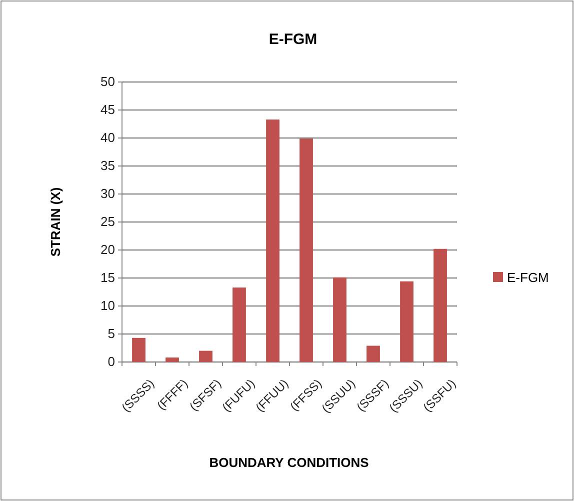  What do you see at coordinates (107, 278) in the screenshot?
I see `y-tick-label: 15` at bounding box center [107, 278].